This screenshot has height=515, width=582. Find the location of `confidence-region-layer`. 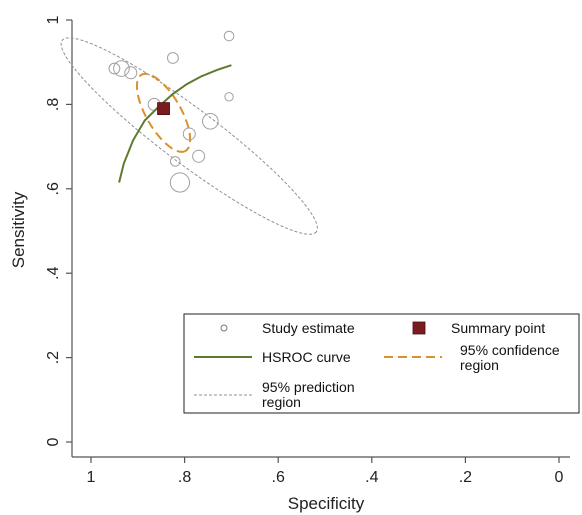

confidence-region-layer is located at coordinates (163, 112).